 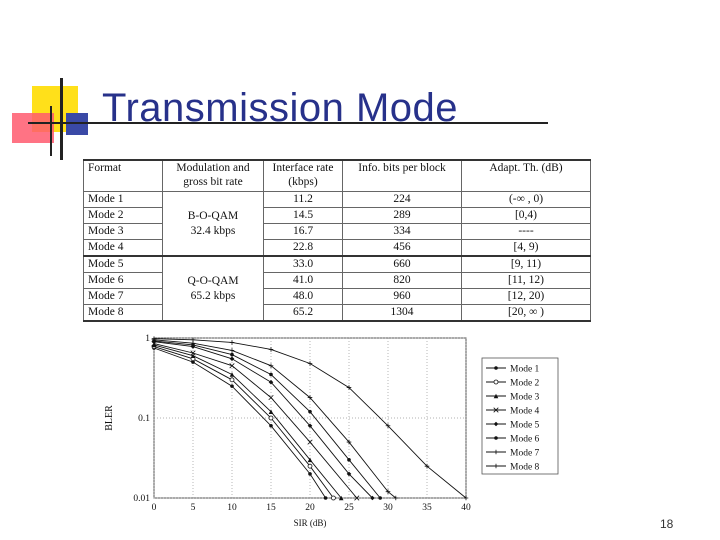 What do you see at coordinates (123, 231) in the screenshot?
I see `cell-format: Mode 3` at bounding box center [123, 231].